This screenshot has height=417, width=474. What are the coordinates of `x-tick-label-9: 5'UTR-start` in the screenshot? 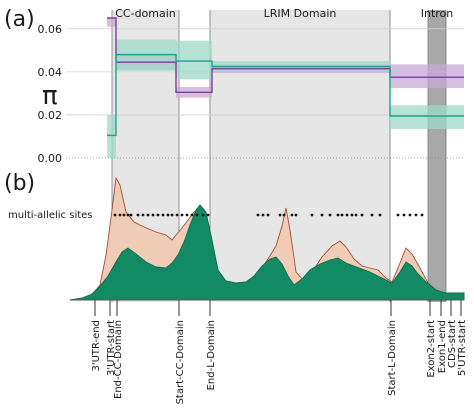 It's located at (462, 348).